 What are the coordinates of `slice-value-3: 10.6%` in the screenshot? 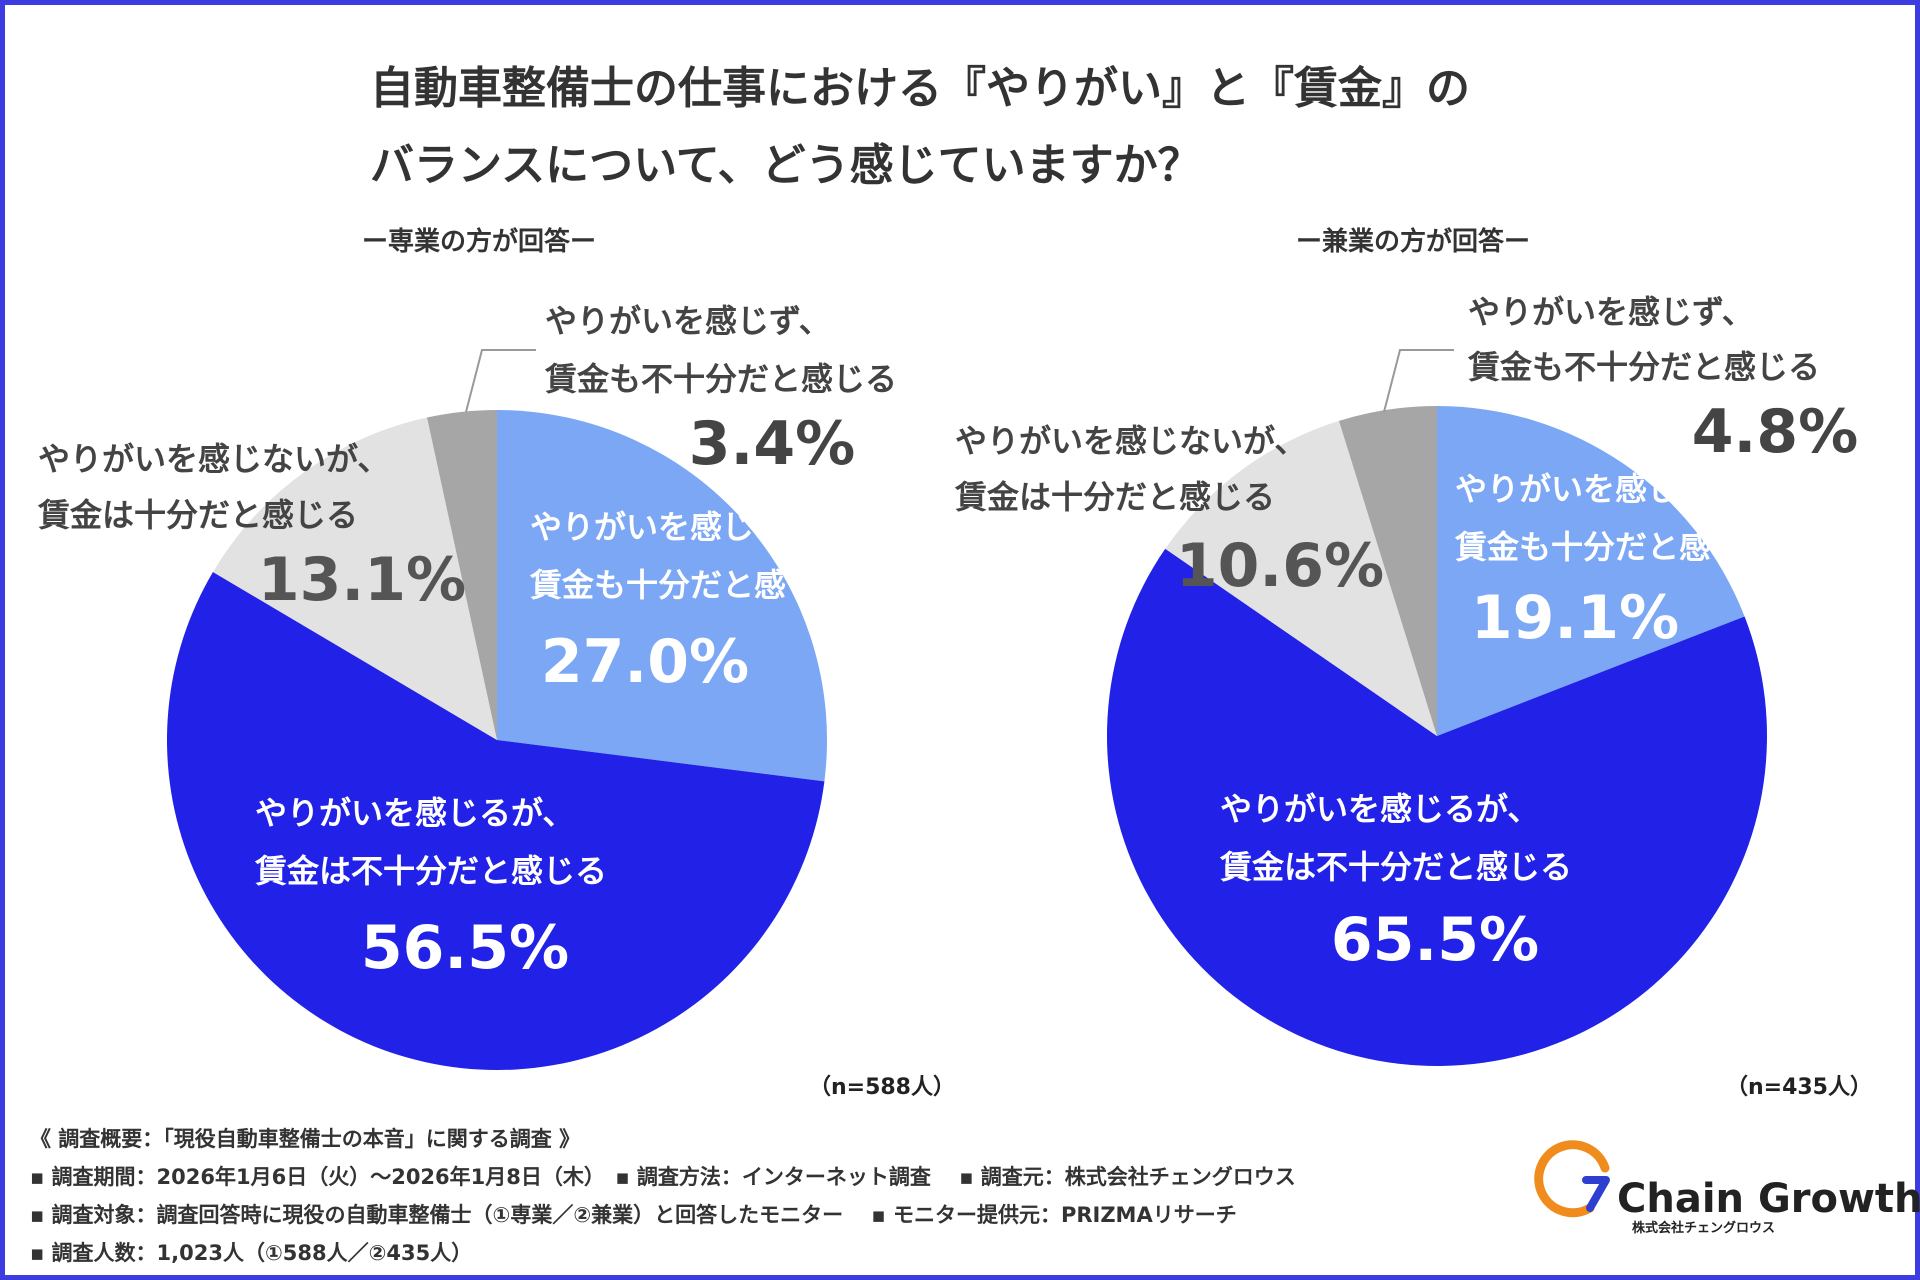 It's located at (1280, 566).